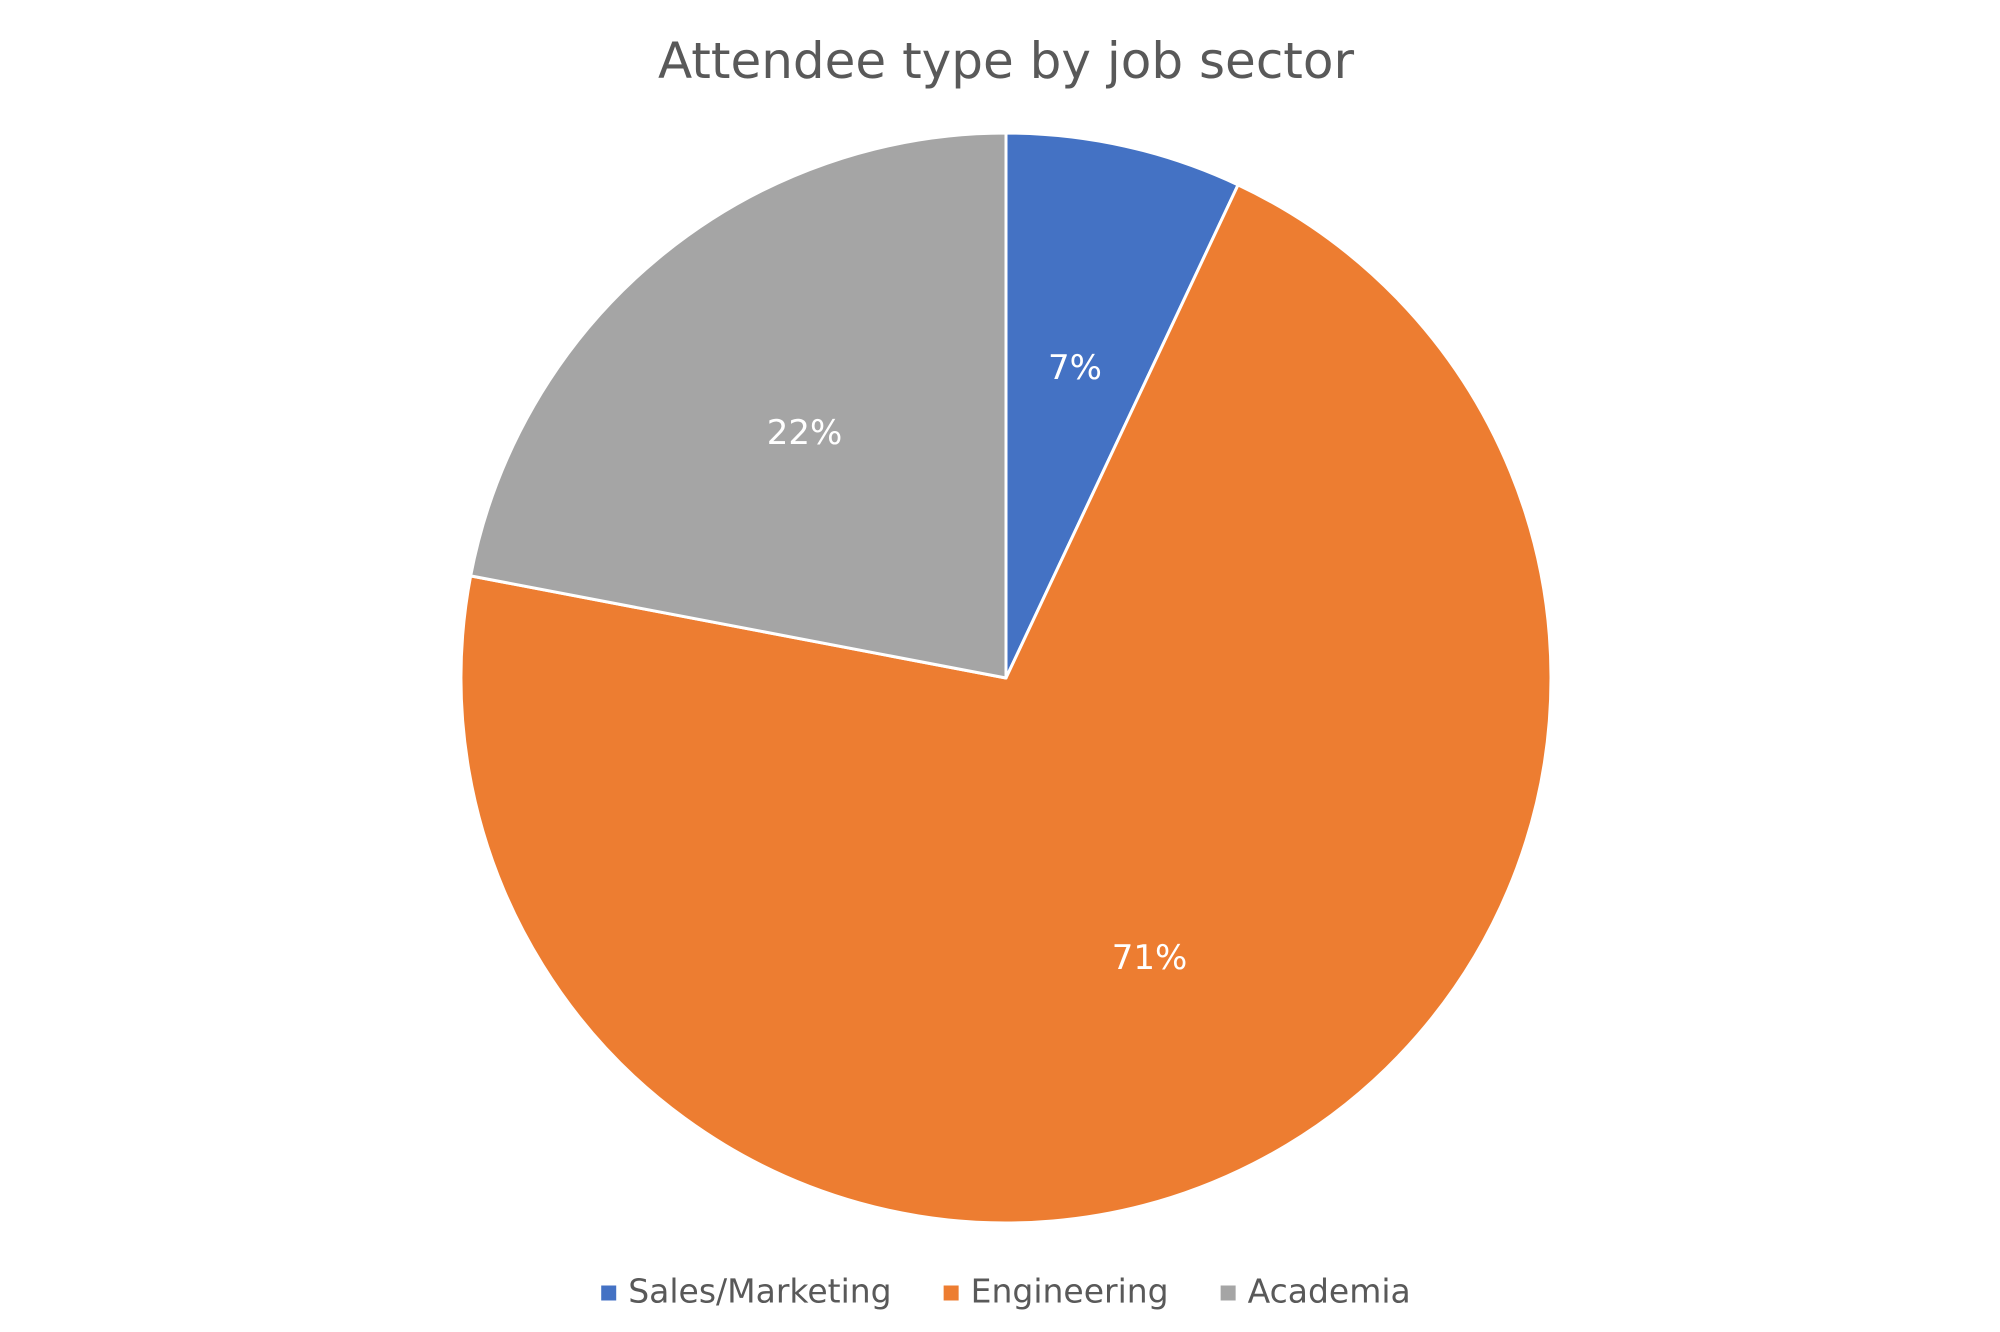 The width and height of the screenshot is (2000, 1332). What do you see at coordinates (951, 1293) in the screenshot?
I see `legend-marker-engineering` at bounding box center [951, 1293].